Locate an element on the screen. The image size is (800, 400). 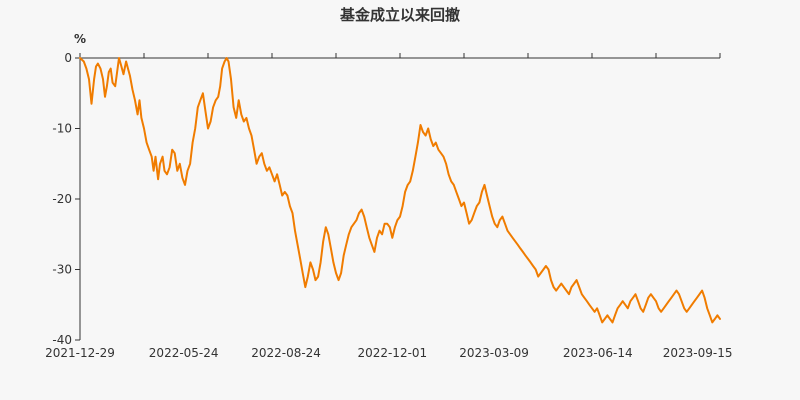
x-tick-label: 2023-06-14 is located at coordinates (598, 353).